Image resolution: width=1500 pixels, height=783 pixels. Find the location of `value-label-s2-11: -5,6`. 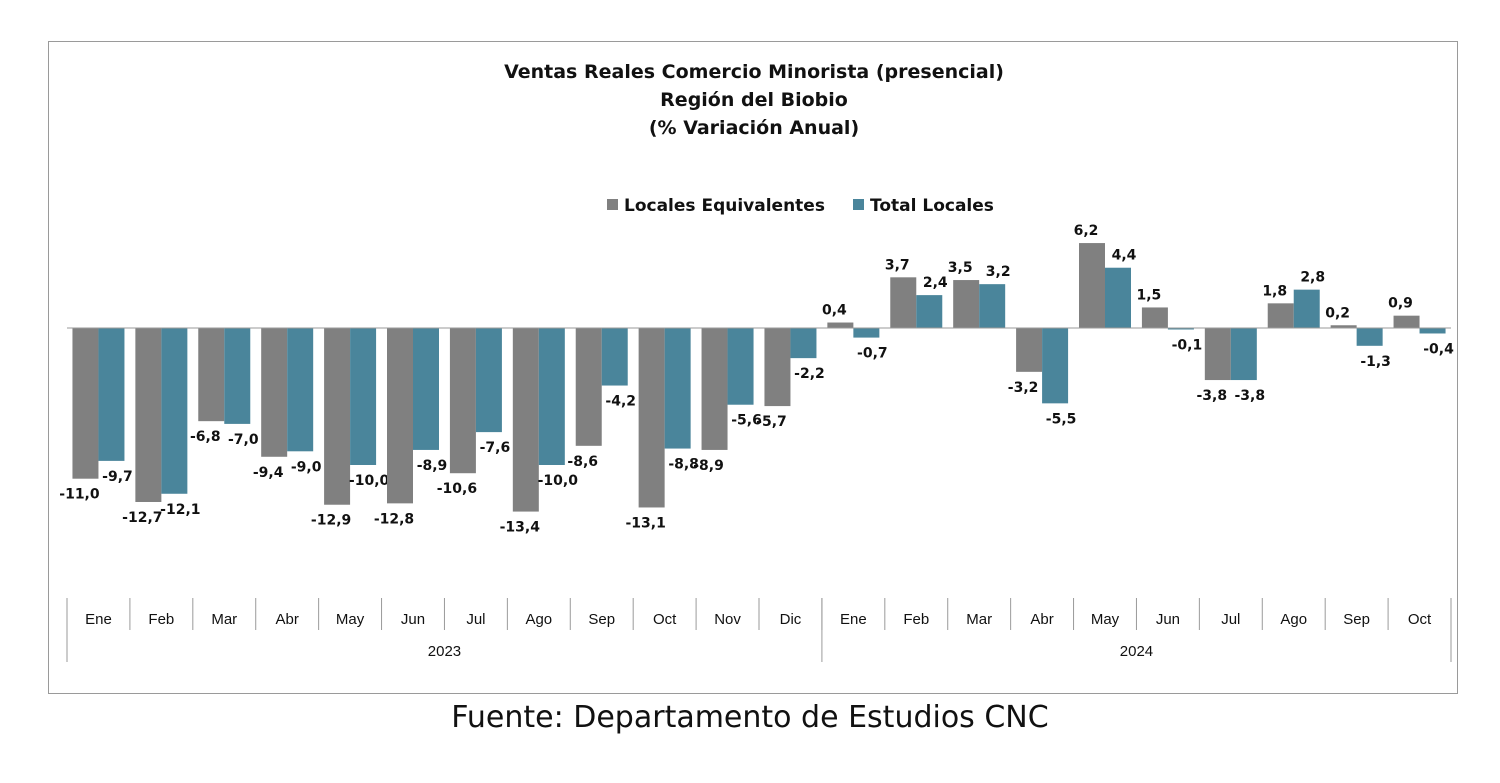

value-label-s2-11: -5,6 is located at coordinates (746, 421).